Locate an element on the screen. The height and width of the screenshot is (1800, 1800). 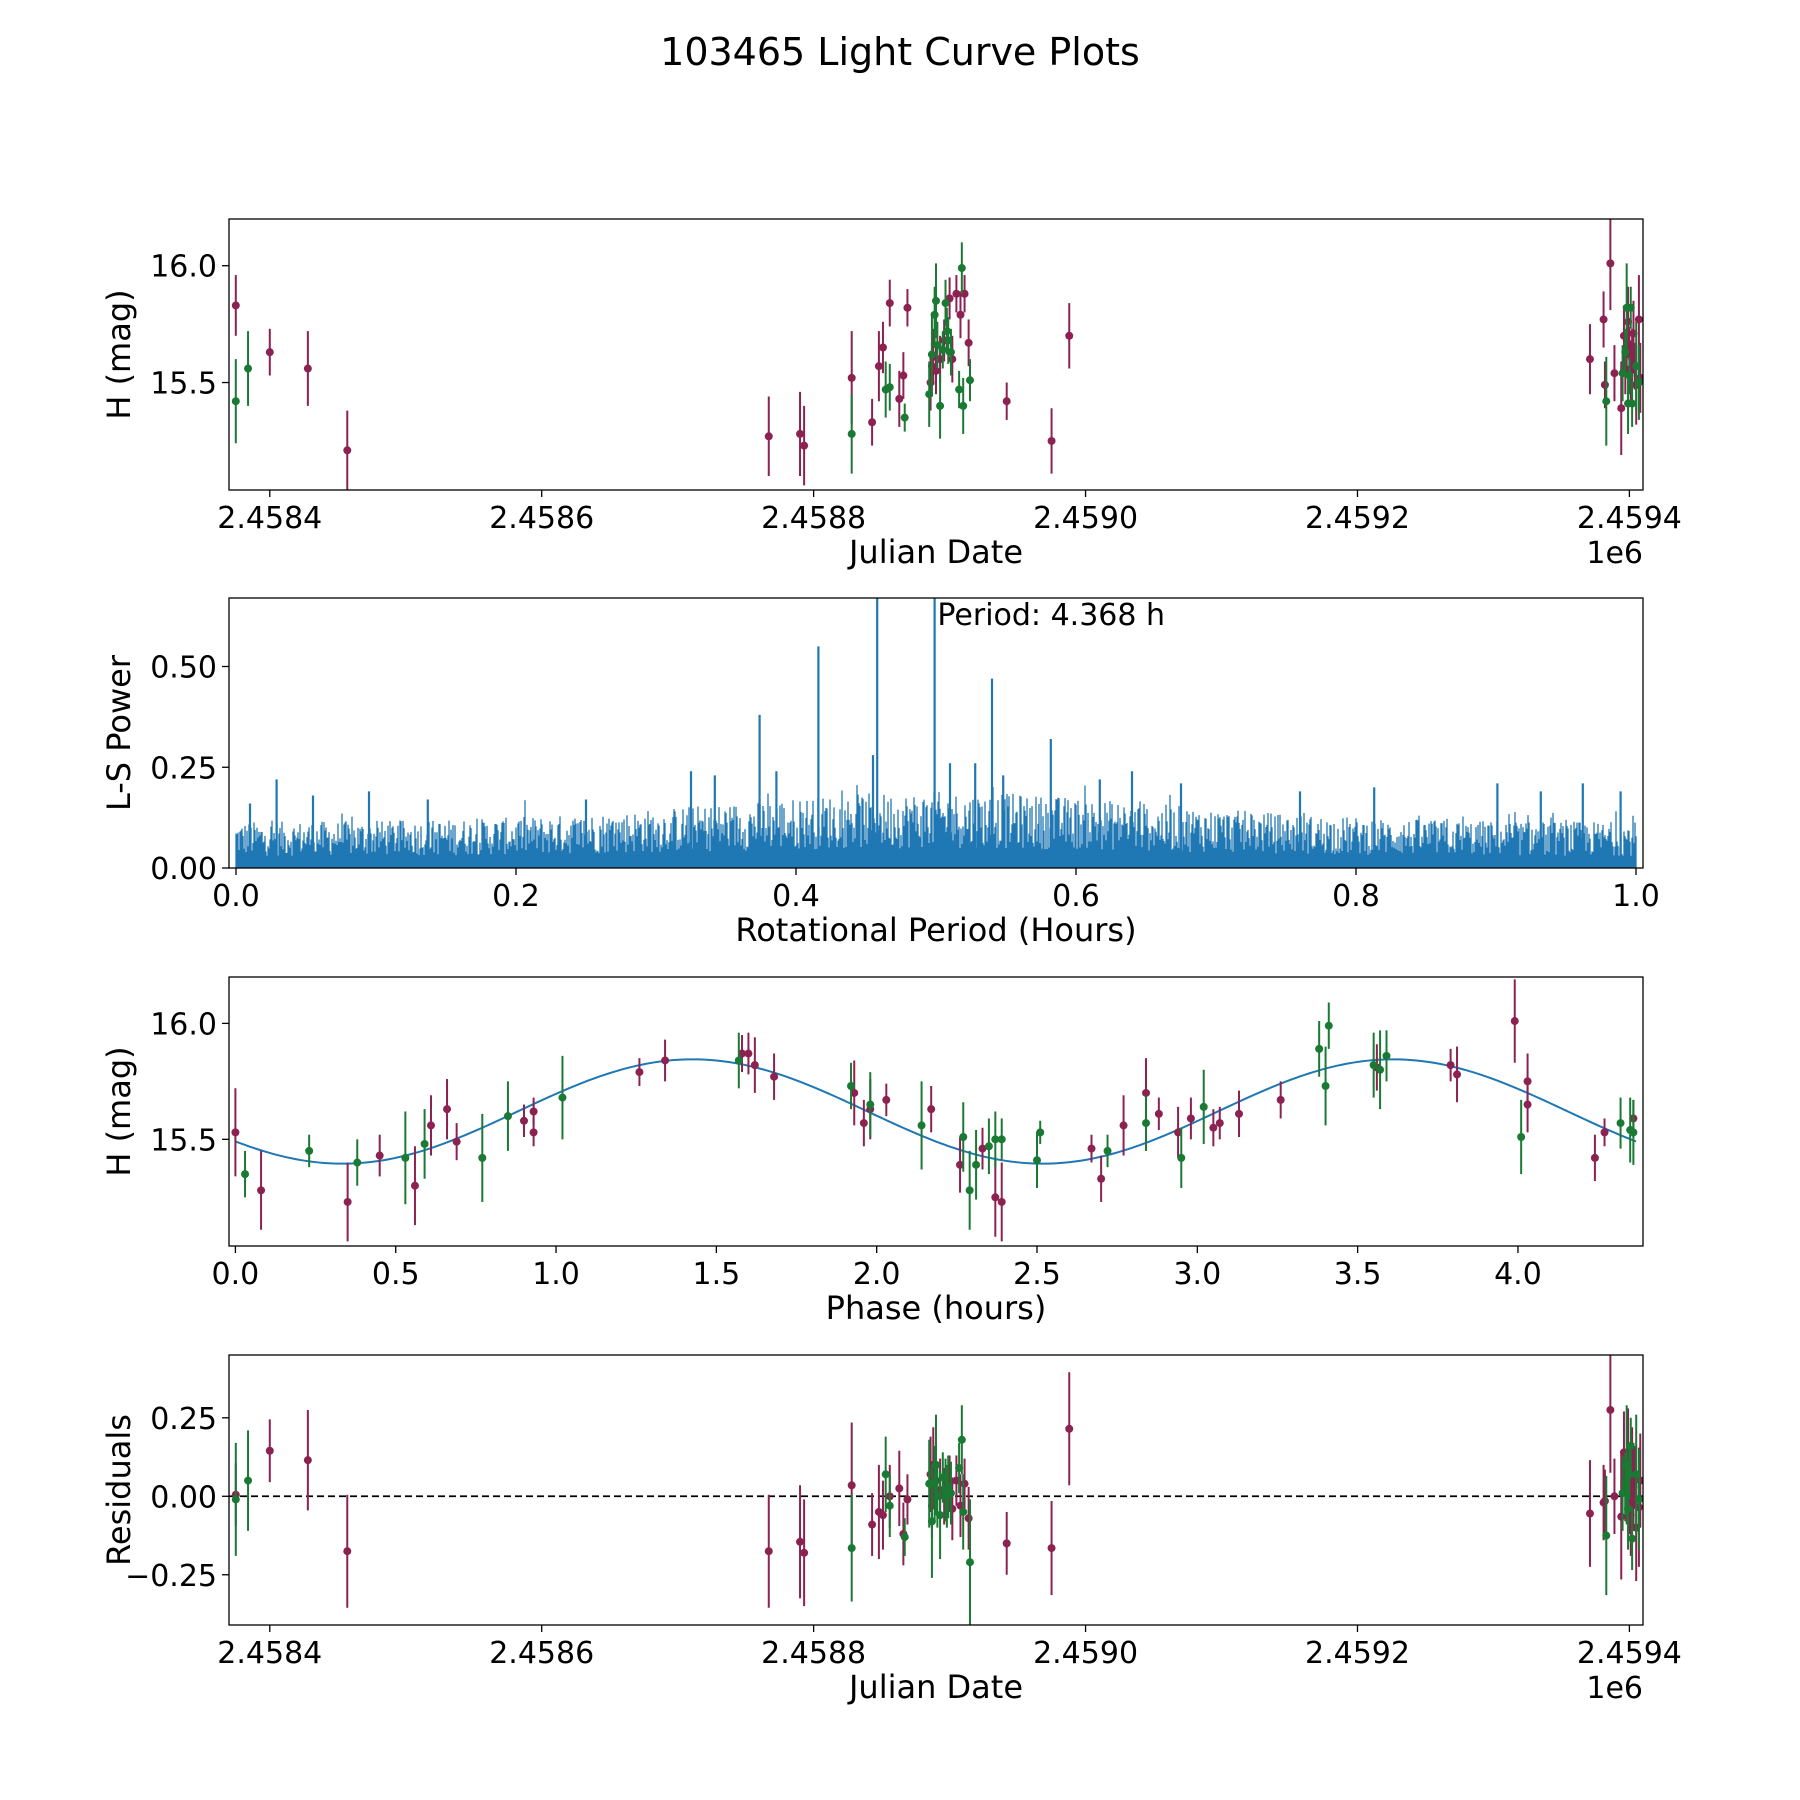
x-tick-label: 0.6 is located at coordinates (1076, 896).